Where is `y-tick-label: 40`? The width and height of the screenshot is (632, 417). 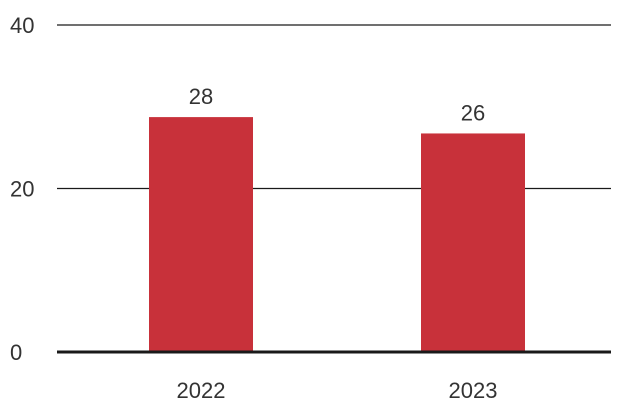 y-tick-label: 40 is located at coordinates (22, 25).